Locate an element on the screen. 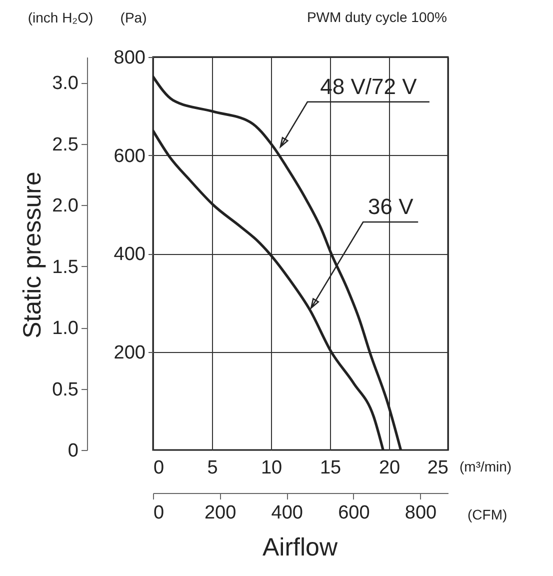 The height and width of the screenshot is (576, 553). y2-tick-label: 0 is located at coordinates (73, 451).